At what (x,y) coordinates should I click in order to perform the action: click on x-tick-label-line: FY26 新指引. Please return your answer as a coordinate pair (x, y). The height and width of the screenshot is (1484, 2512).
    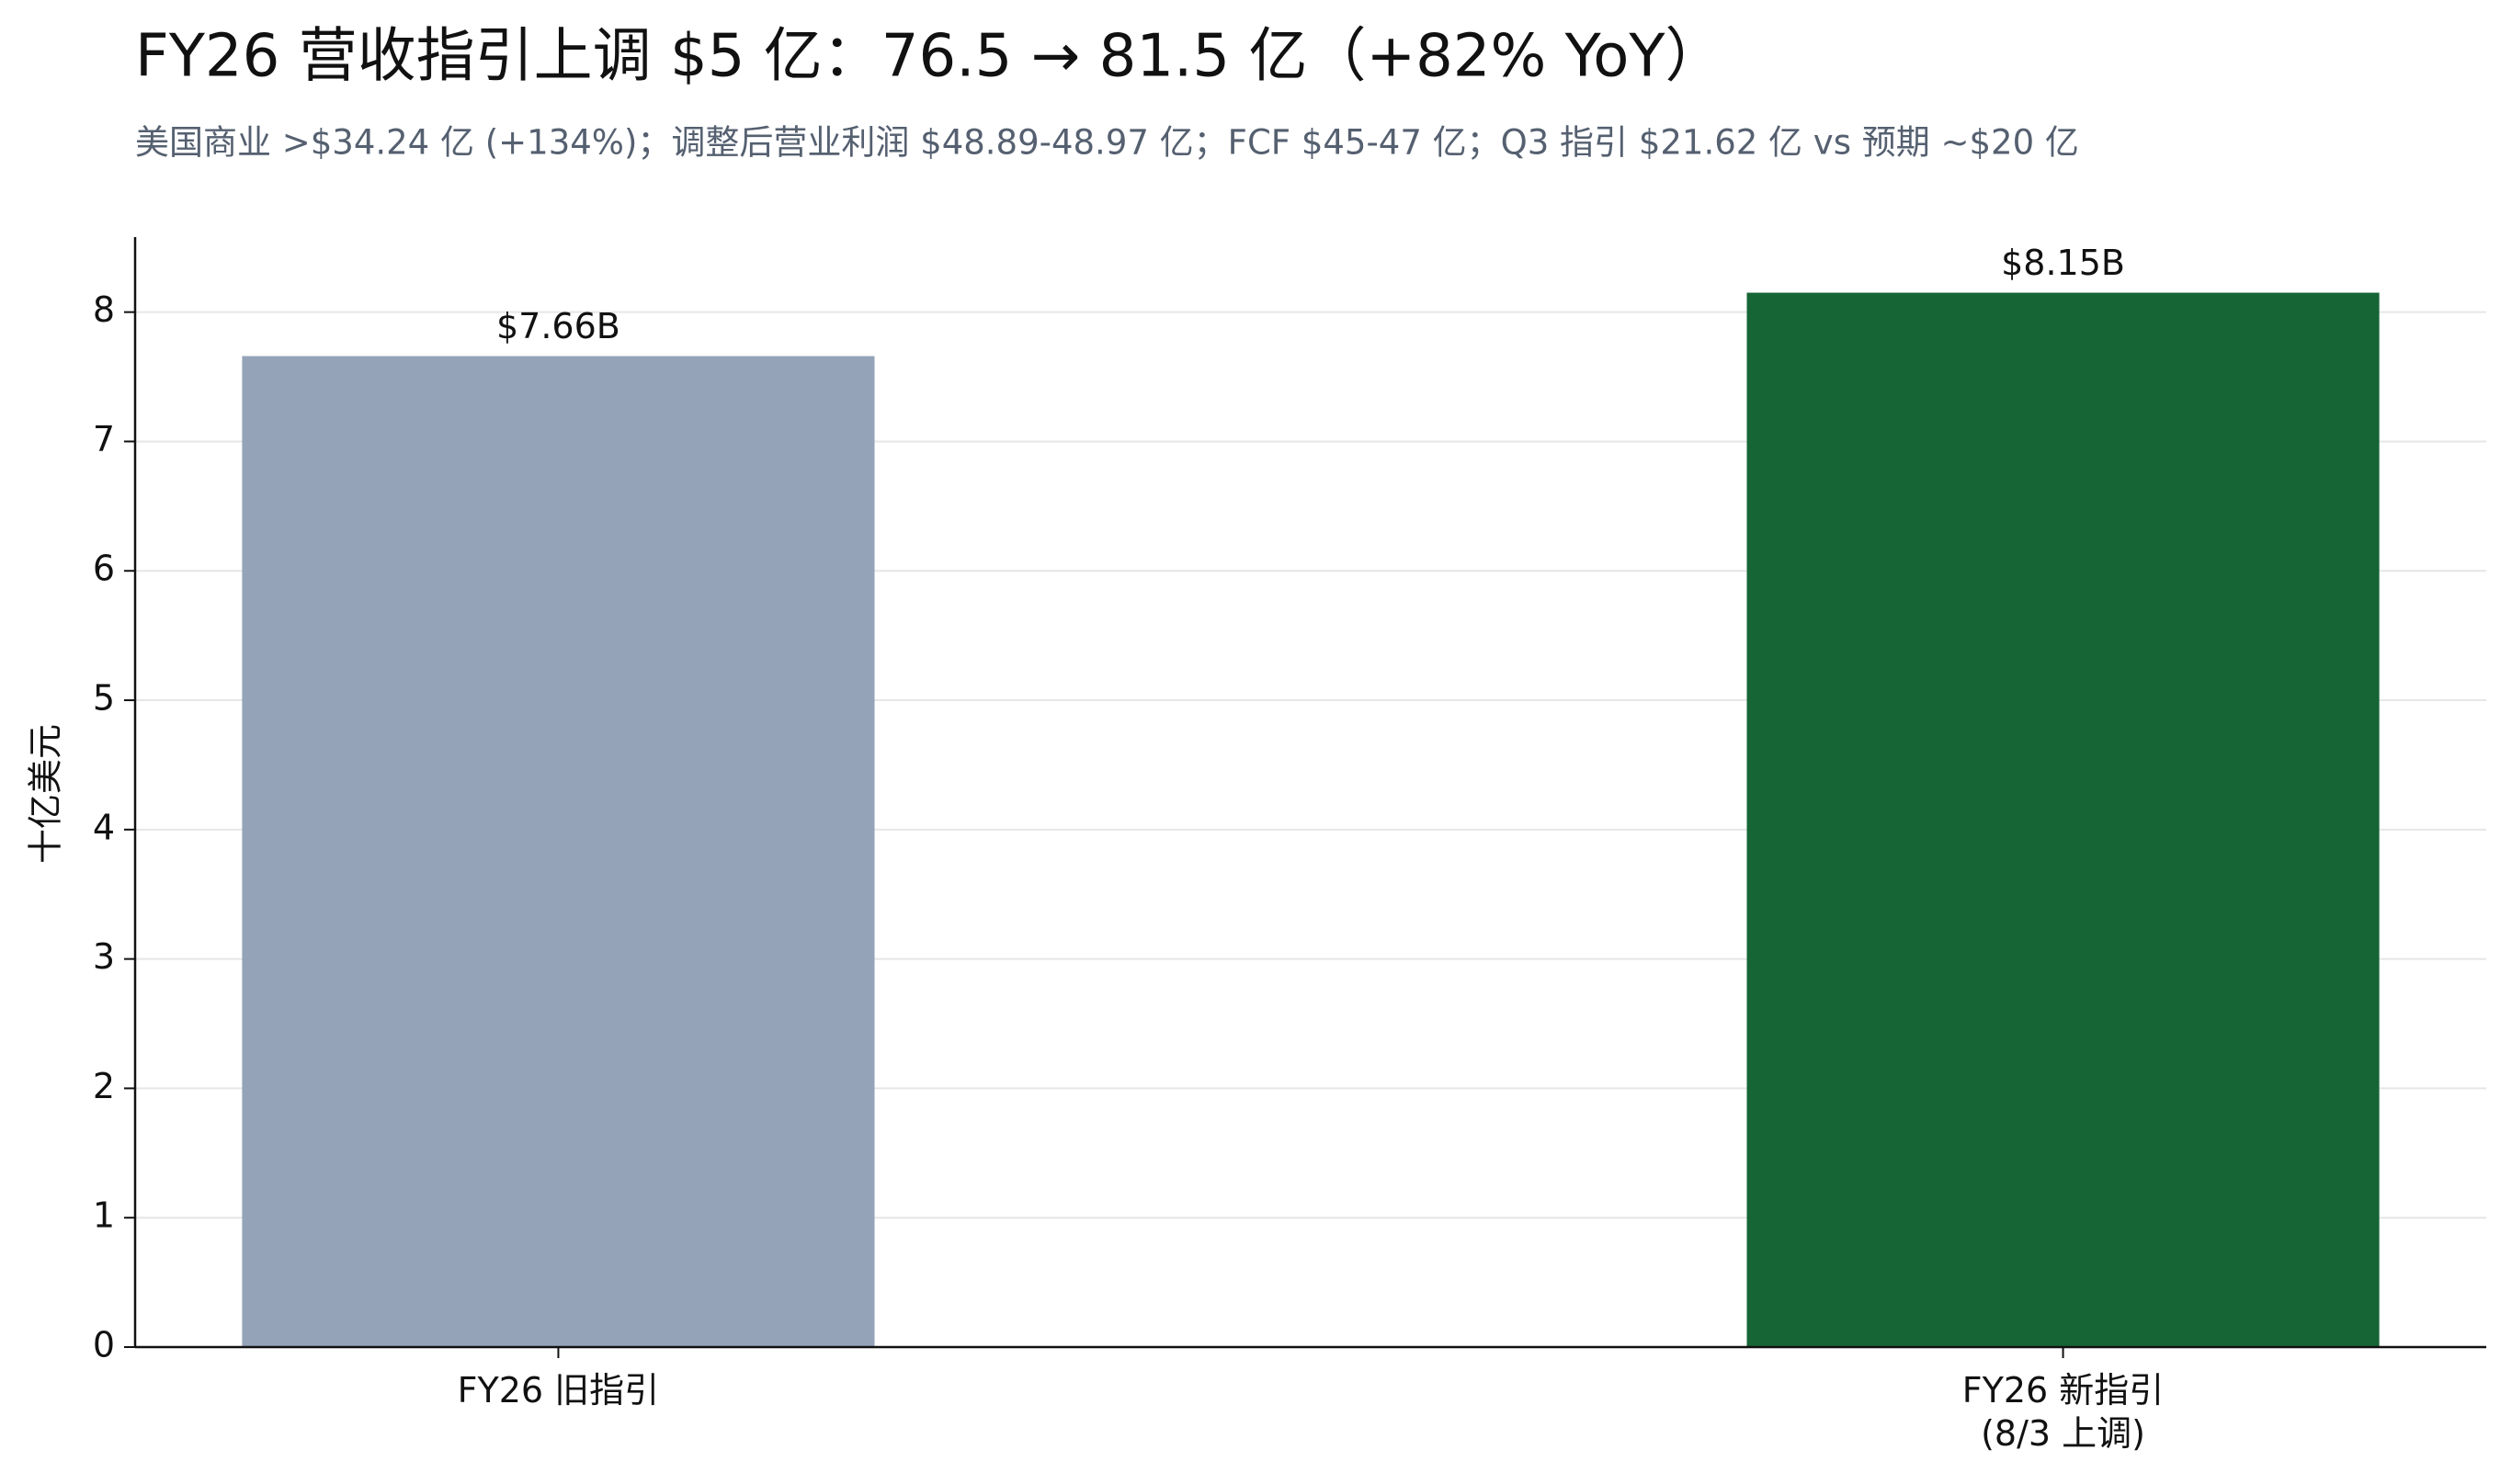
    Looking at the image, I should click on (2063, 1390).